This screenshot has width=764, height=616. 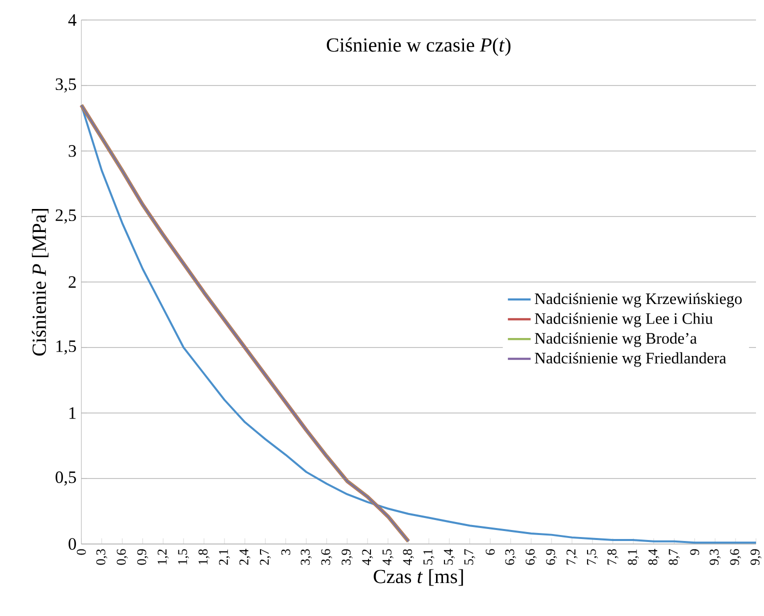 I want to click on x-tick-label: 3, so click(x=285, y=552).